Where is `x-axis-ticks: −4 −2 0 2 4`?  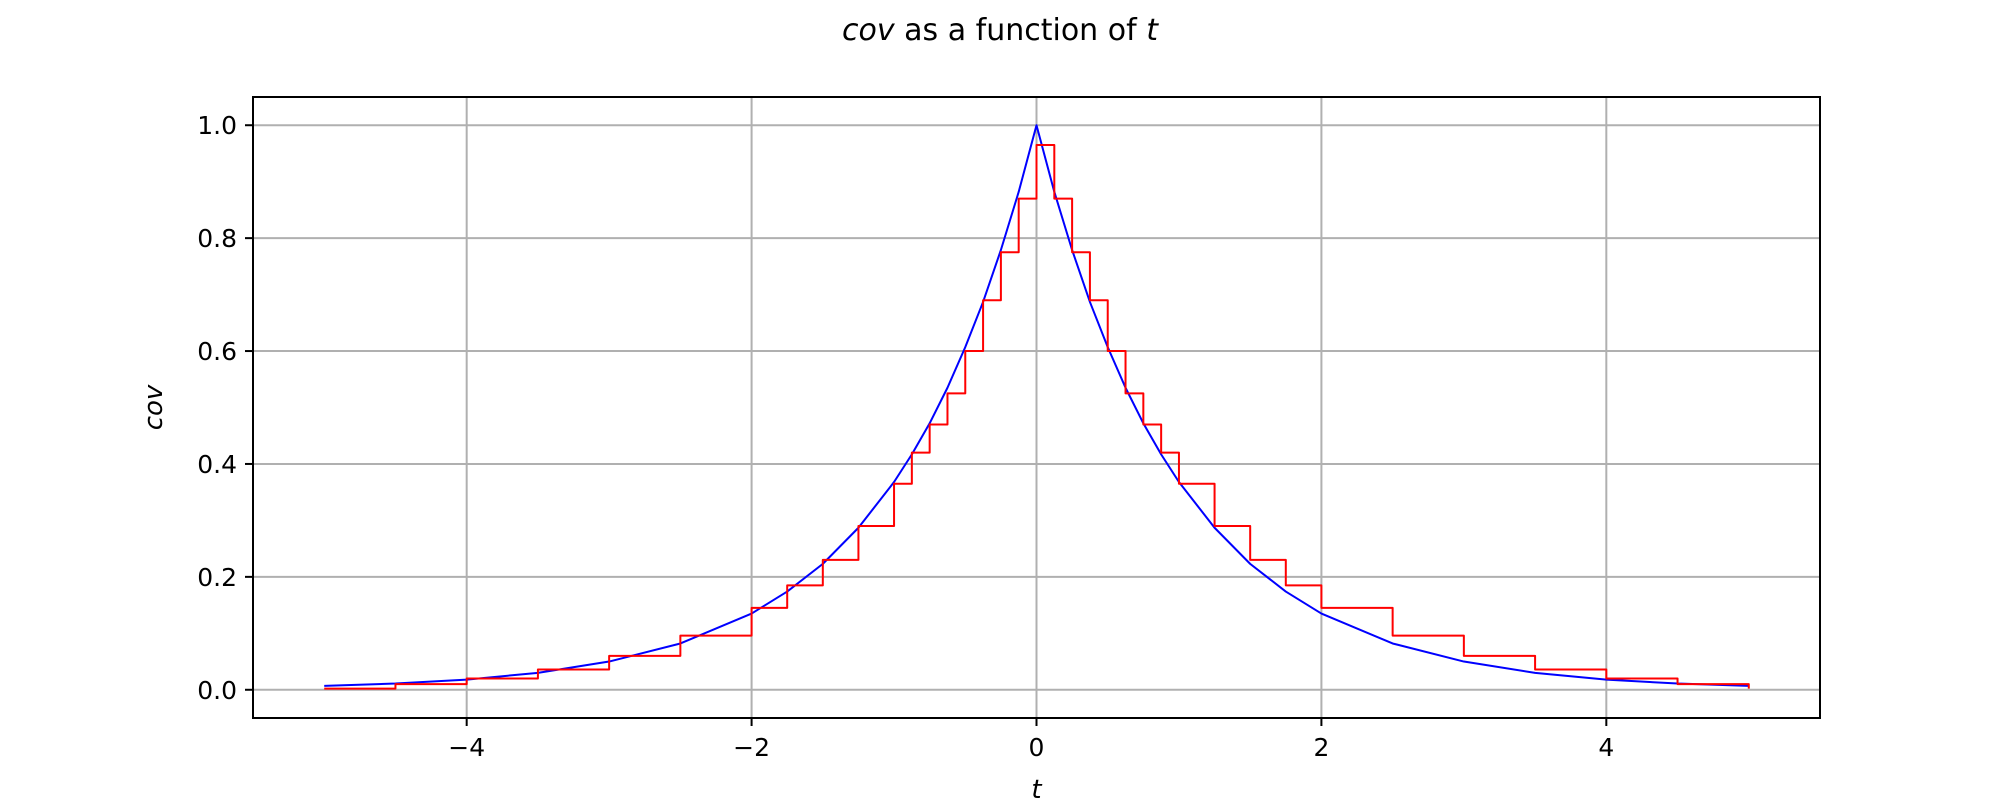
x-axis-ticks: −4 −2 0 2 4 is located at coordinates (1031, 740).